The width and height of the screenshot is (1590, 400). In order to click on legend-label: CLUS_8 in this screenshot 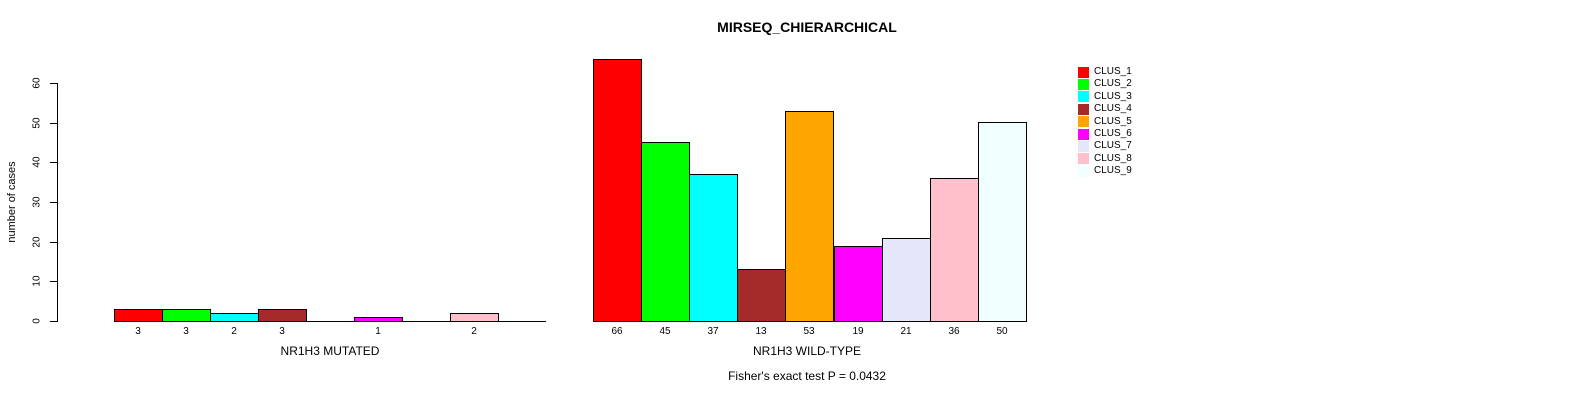, I will do `click(1113, 158)`.